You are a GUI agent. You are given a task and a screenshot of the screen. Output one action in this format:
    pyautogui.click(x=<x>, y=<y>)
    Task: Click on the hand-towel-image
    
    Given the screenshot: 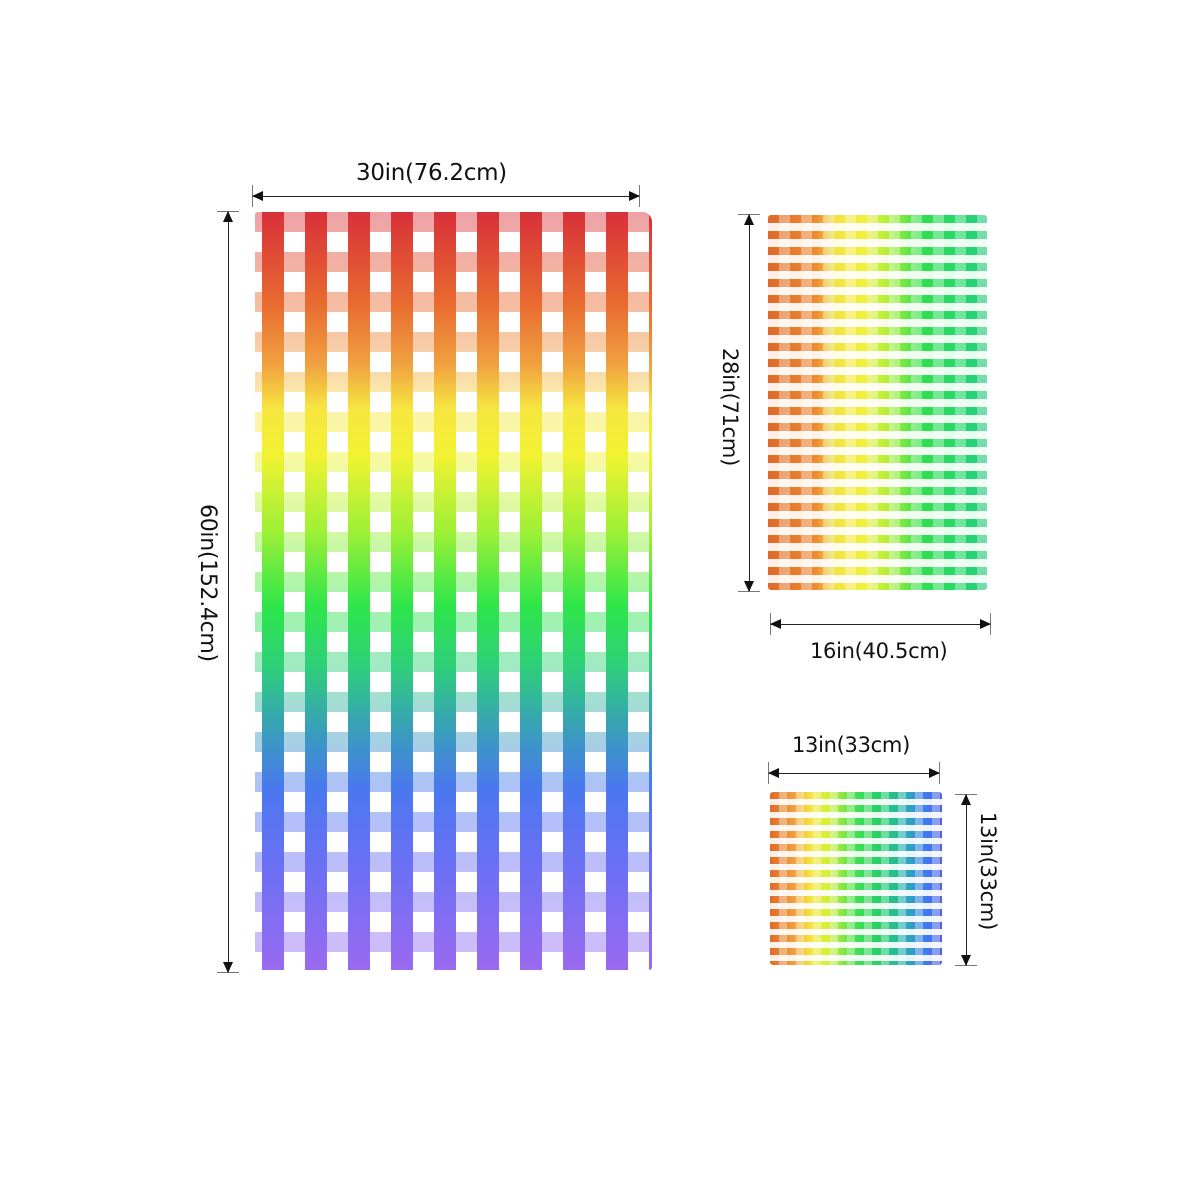 What is the action you would take?
    pyautogui.click(x=877, y=402)
    